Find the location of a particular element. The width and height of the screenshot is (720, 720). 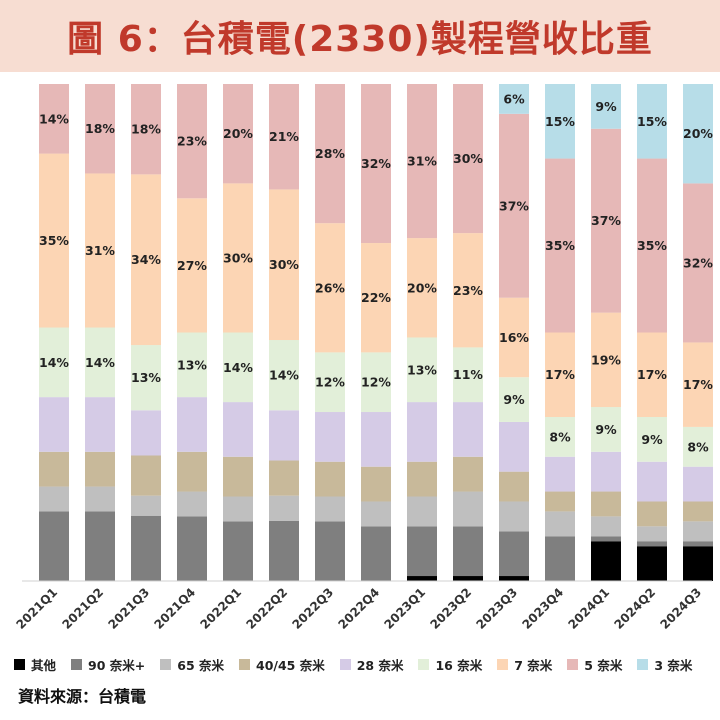

x-tick-label-2021Q3: 2021Q3 is located at coordinates (128, 608).